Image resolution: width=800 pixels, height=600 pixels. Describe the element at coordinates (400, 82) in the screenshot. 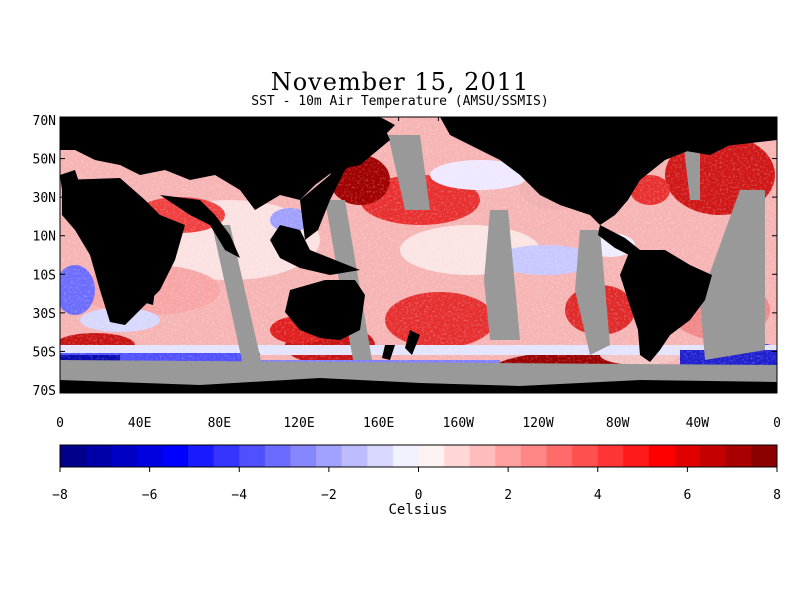

I see `map-title: November 15, 2011` at that location.